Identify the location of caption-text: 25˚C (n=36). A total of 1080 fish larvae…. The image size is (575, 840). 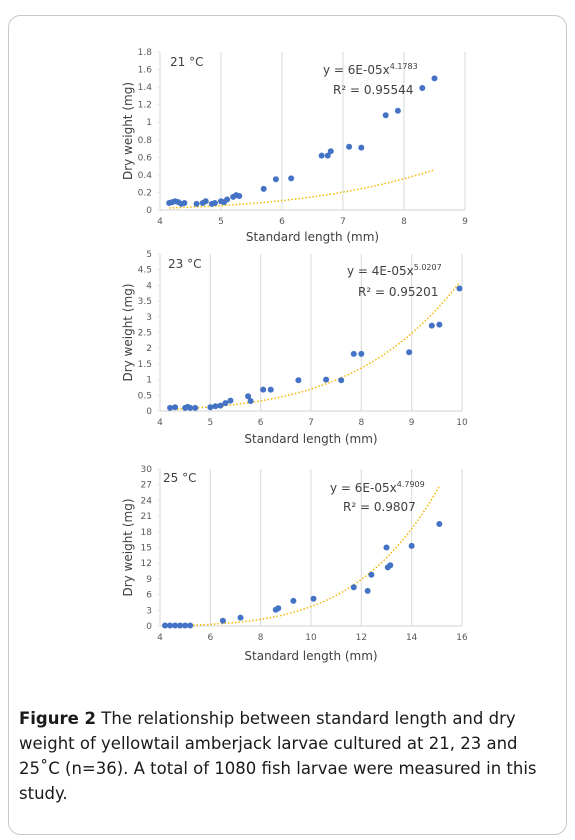
(278, 768).